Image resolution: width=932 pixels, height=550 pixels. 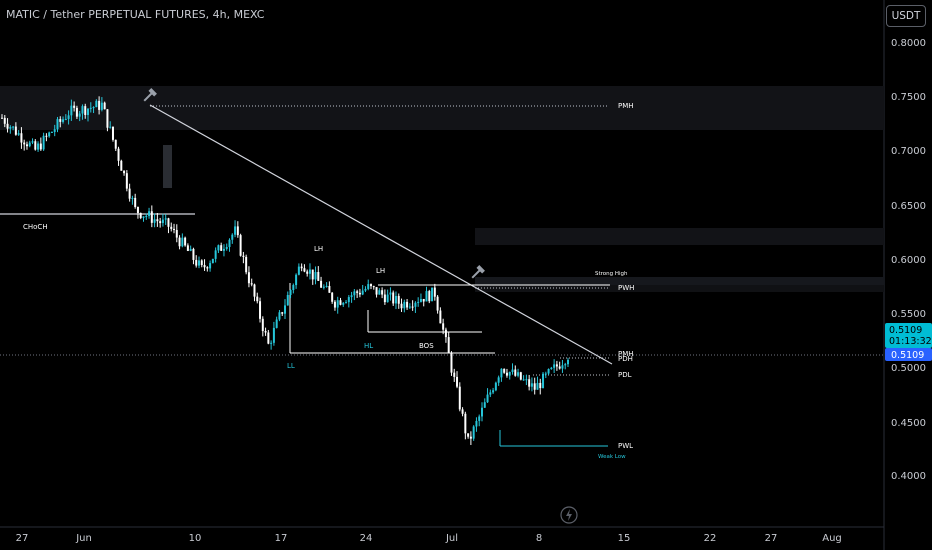 I want to click on premium-zone, so click(x=442, y=108).